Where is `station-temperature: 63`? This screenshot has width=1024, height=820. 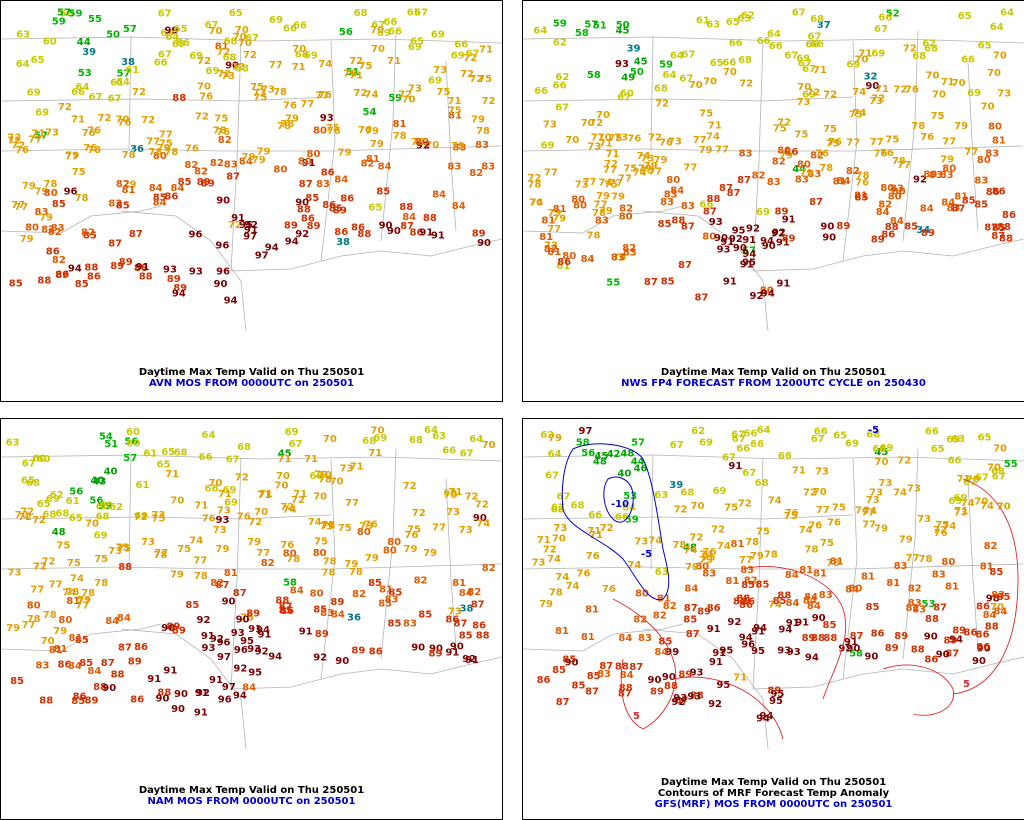 station-temperature: 63 is located at coordinates (13, 443).